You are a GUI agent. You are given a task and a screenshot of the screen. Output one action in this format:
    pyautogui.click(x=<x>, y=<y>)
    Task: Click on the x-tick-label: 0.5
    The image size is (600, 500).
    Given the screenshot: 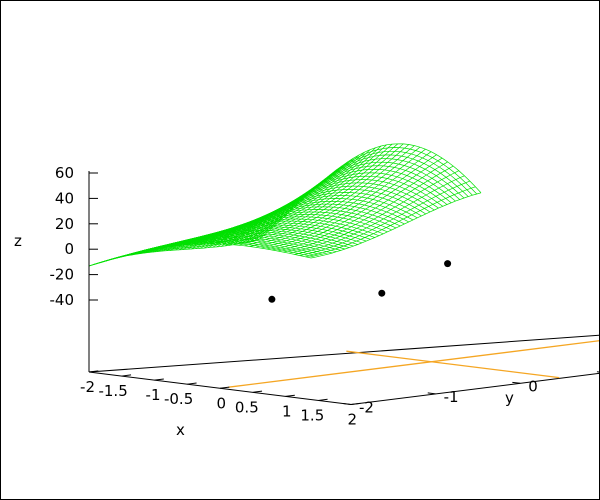 What is the action you would take?
    pyautogui.click(x=247, y=407)
    